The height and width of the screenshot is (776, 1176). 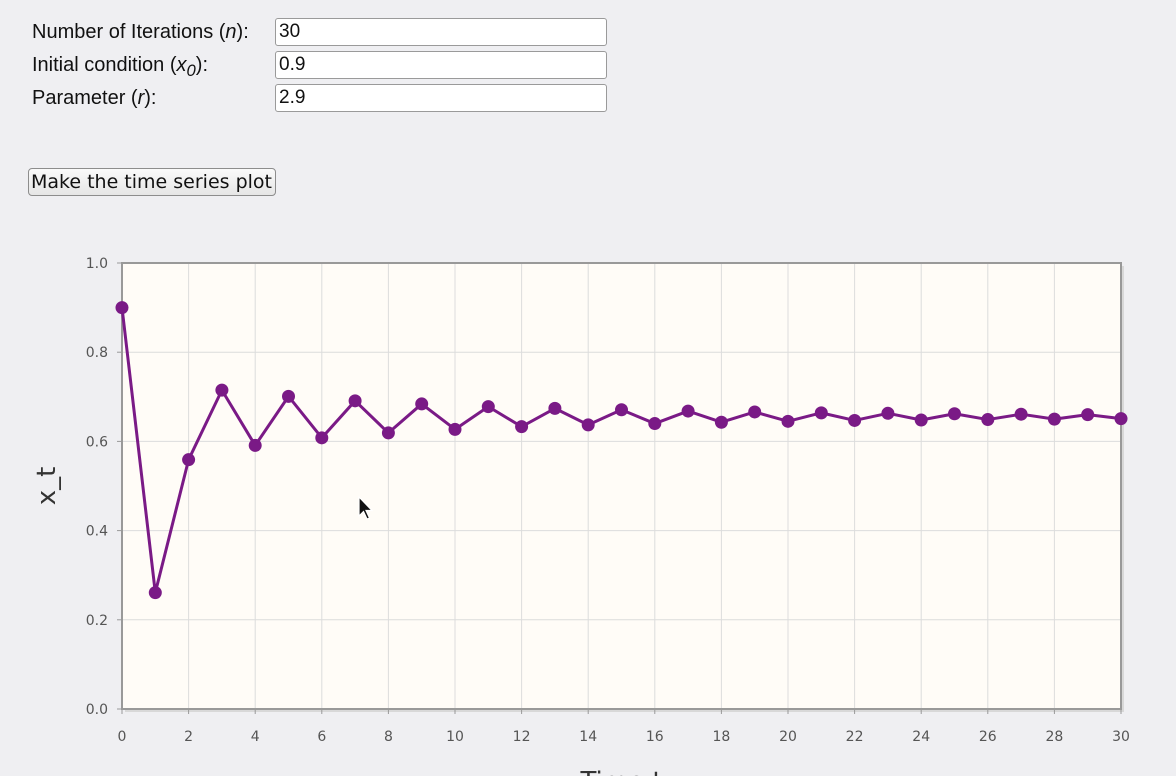 What do you see at coordinates (588, 737) in the screenshot?
I see `x-tick-label: 14` at bounding box center [588, 737].